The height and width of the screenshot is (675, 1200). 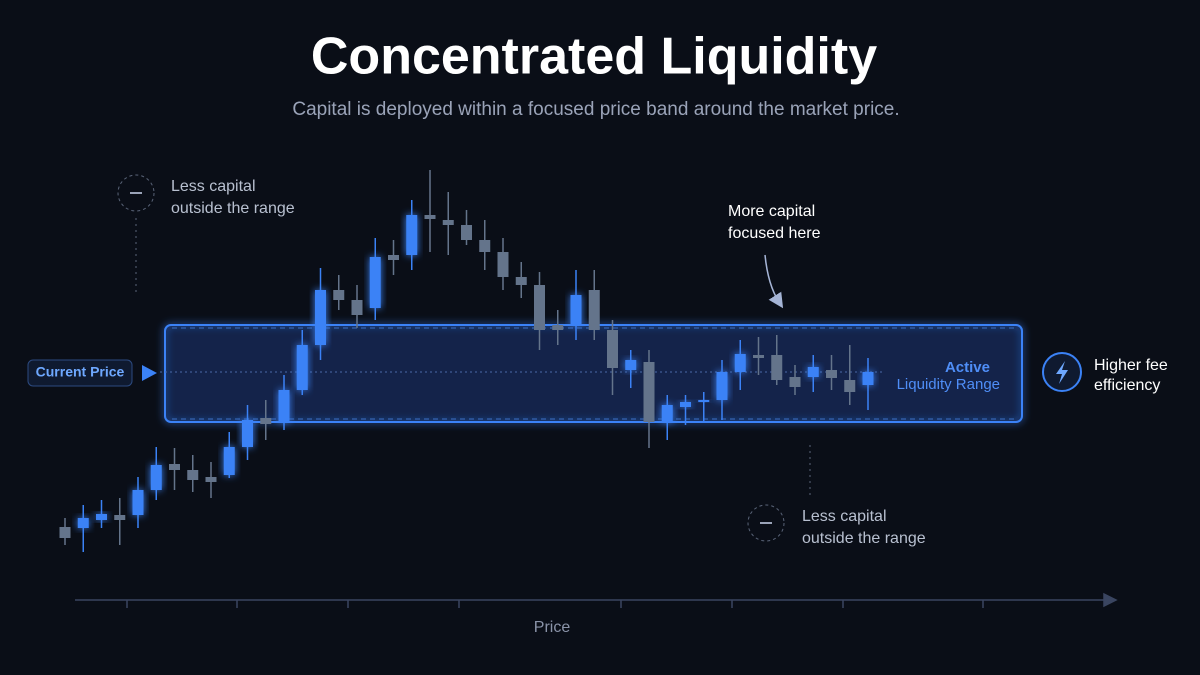 What do you see at coordinates (552, 627) in the screenshot?
I see `x-axis-label: Price` at bounding box center [552, 627].